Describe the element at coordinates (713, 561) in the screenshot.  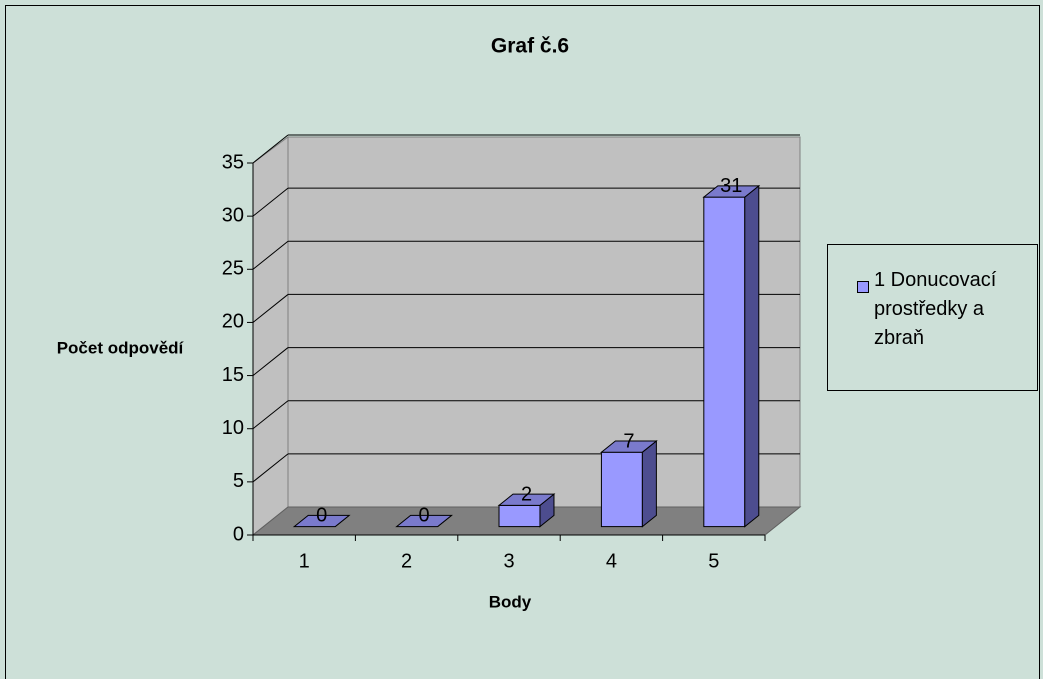
I see `x-tick-label: 5` at that location.